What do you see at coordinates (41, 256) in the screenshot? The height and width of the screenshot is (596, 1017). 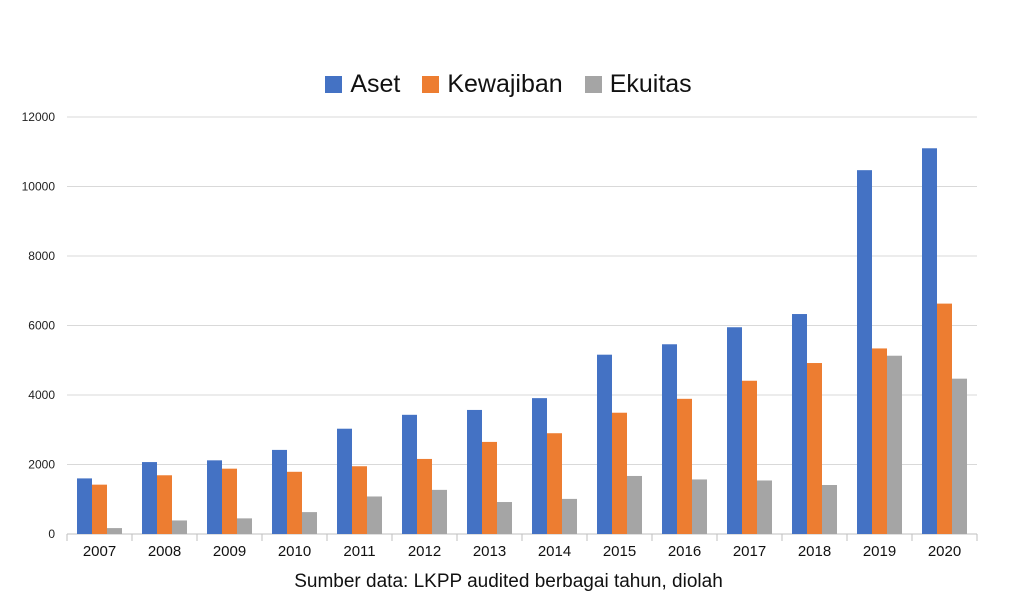 I see `y-tick-label: 8000` at bounding box center [41, 256].